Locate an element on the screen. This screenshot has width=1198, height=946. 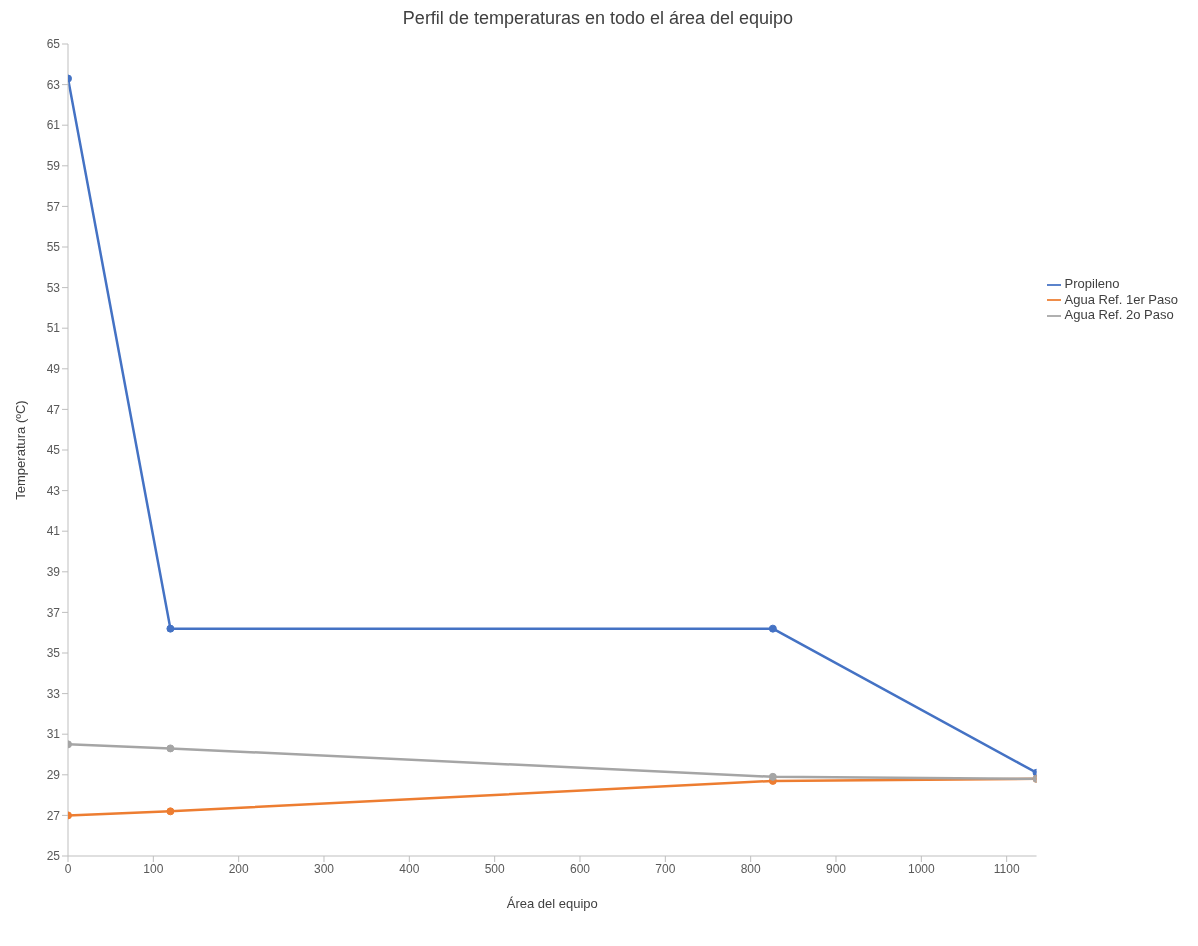
y-tick-label: 49 is located at coordinates (53, 369).